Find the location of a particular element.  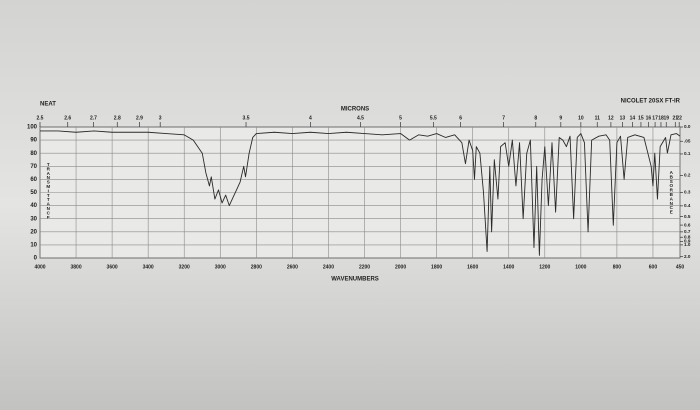

y-tick-label: 10 is located at coordinates (33, 245).